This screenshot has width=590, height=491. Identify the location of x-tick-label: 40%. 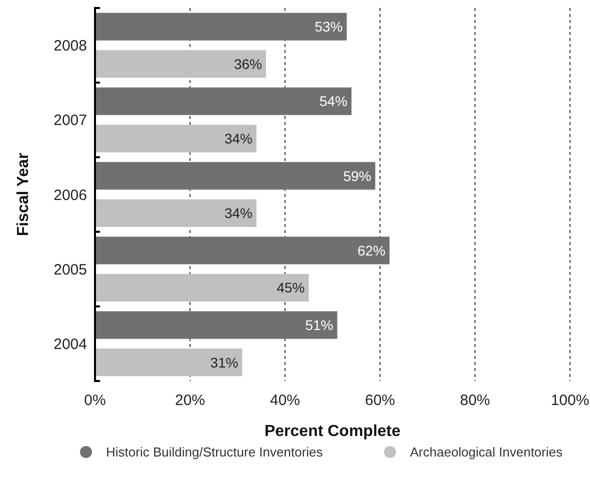
(285, 400).